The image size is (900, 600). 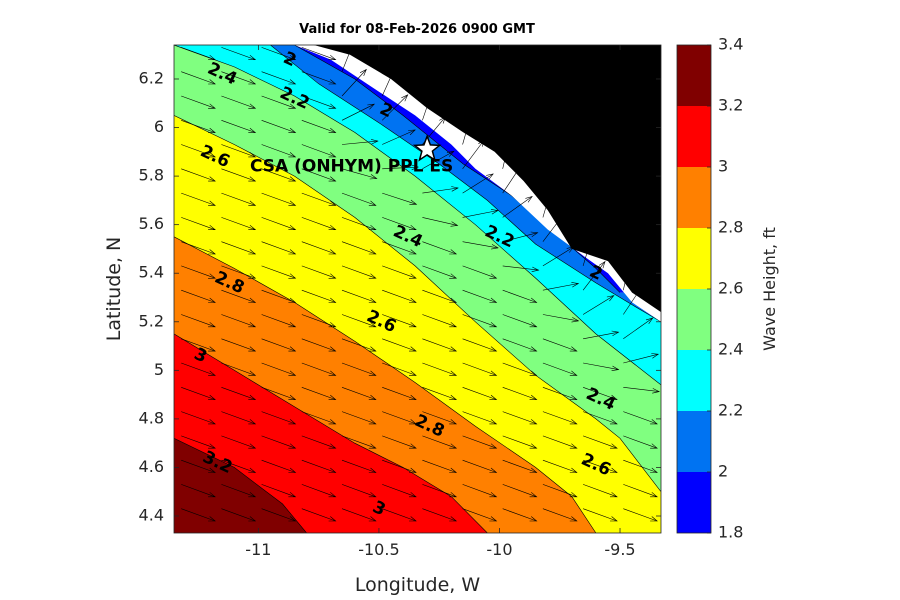 What do you see at coordinates (151, 223) in the screenshot?
I see `y-tick-label: 5.6` at bounding box center [151, 223].